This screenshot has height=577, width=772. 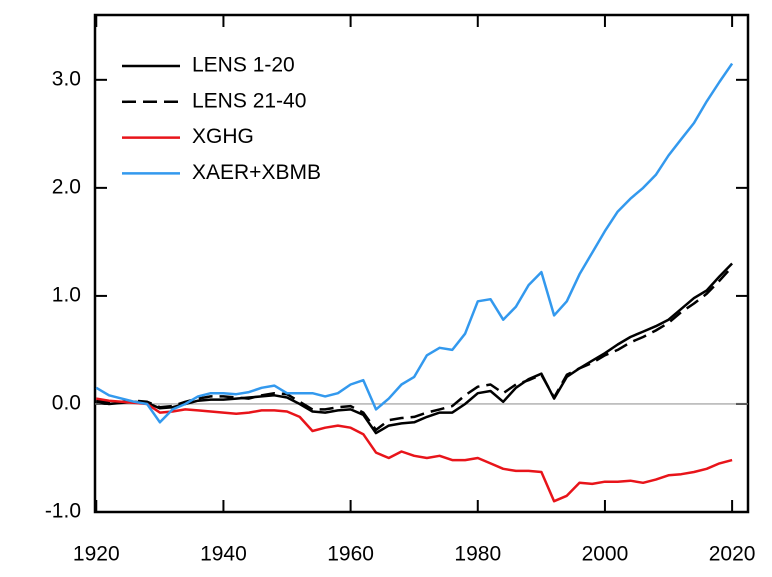 I want to click on x-tick-label: 1940, so click(x=223, y=554).